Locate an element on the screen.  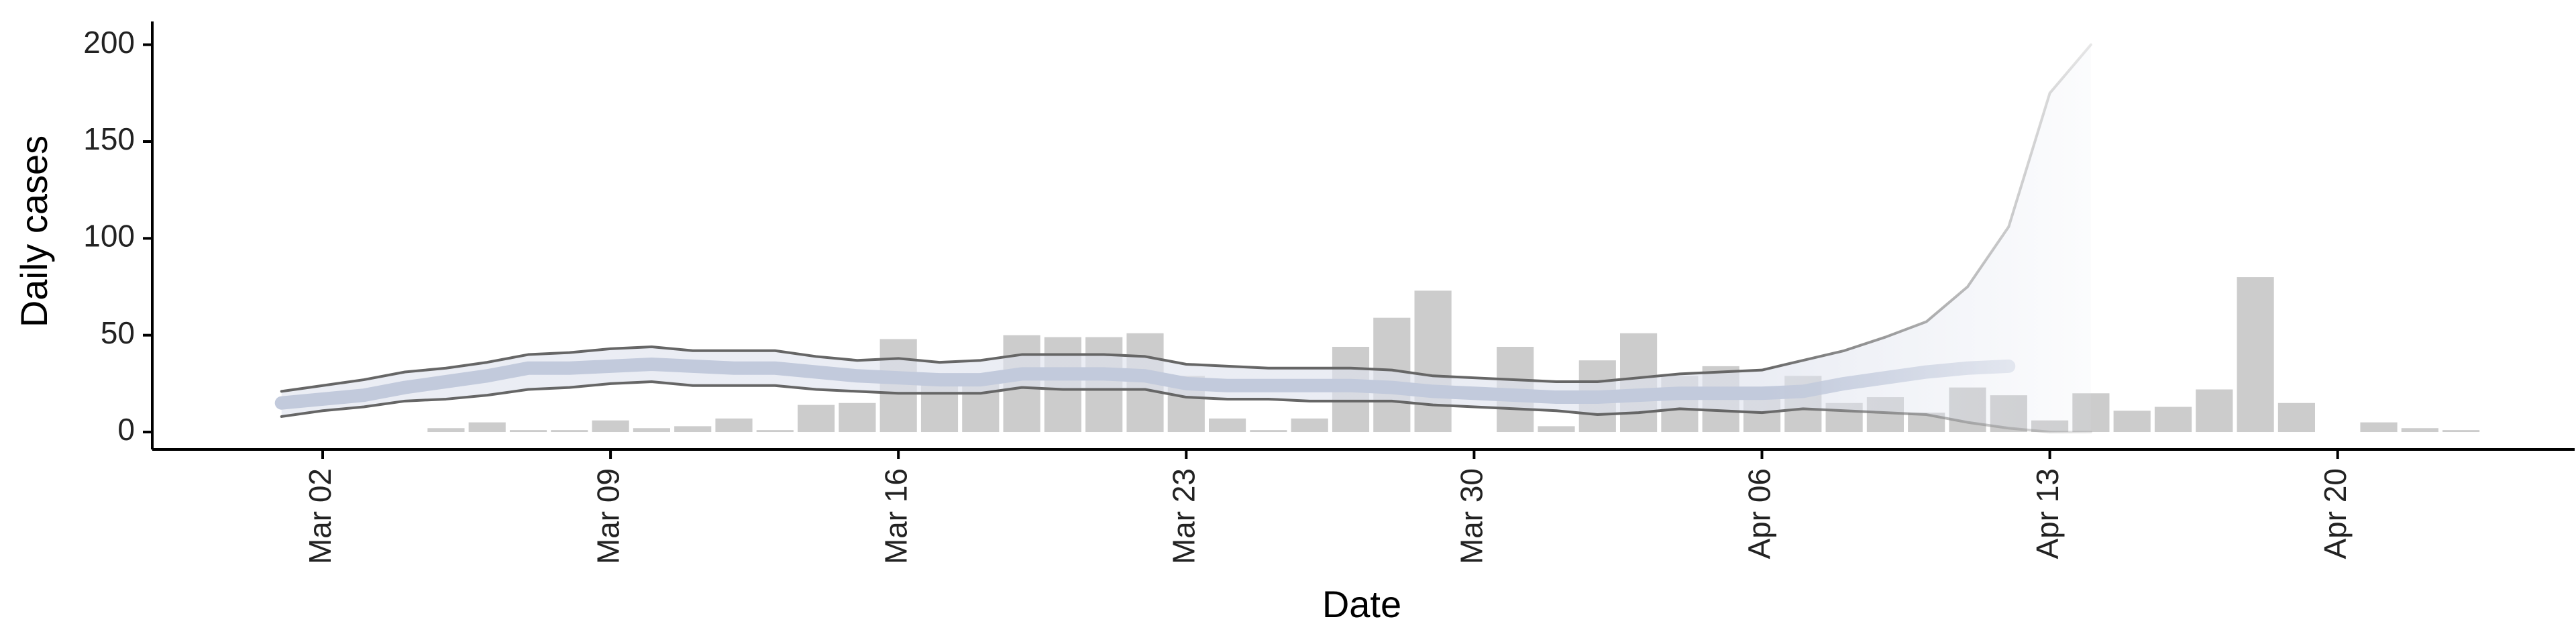
x-tick-label: Mar 09 is located at coordinates (607, 516).